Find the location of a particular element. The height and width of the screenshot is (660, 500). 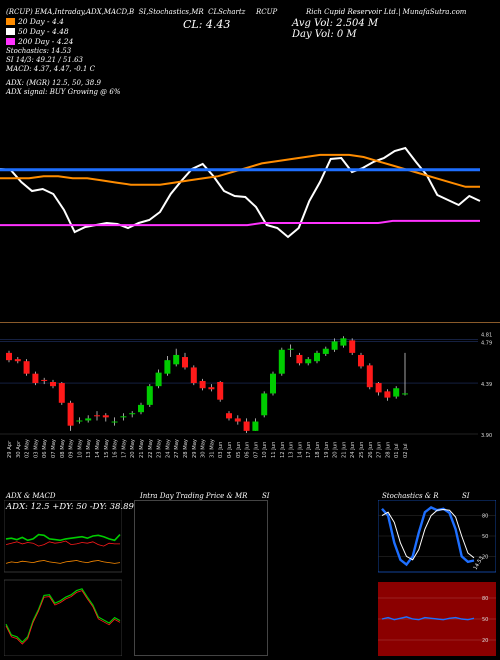

date-label: 01 Jul is located at coordinates (397, 450).